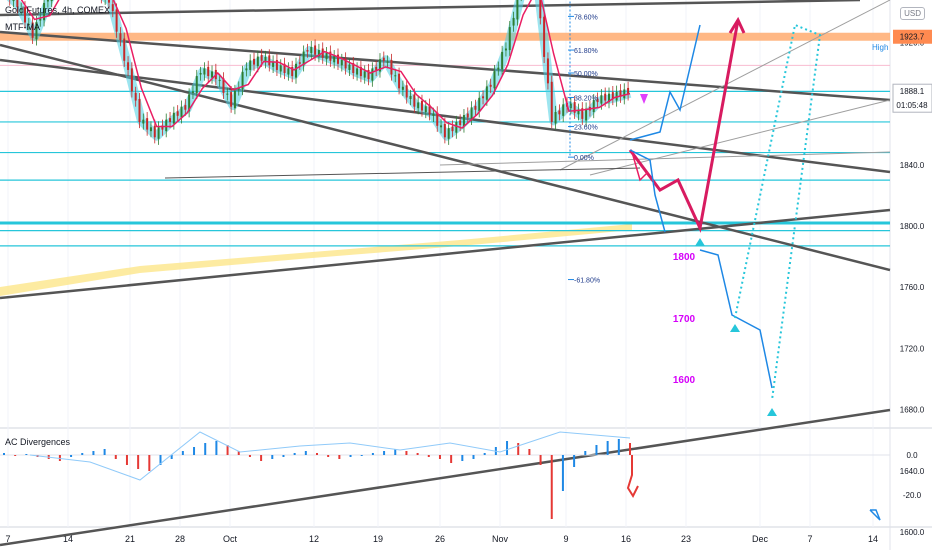  What do you see at coordinates (500, 539) in the screenshot?
I see `date-tick-label: Nov` at bounding box center [500, 539].